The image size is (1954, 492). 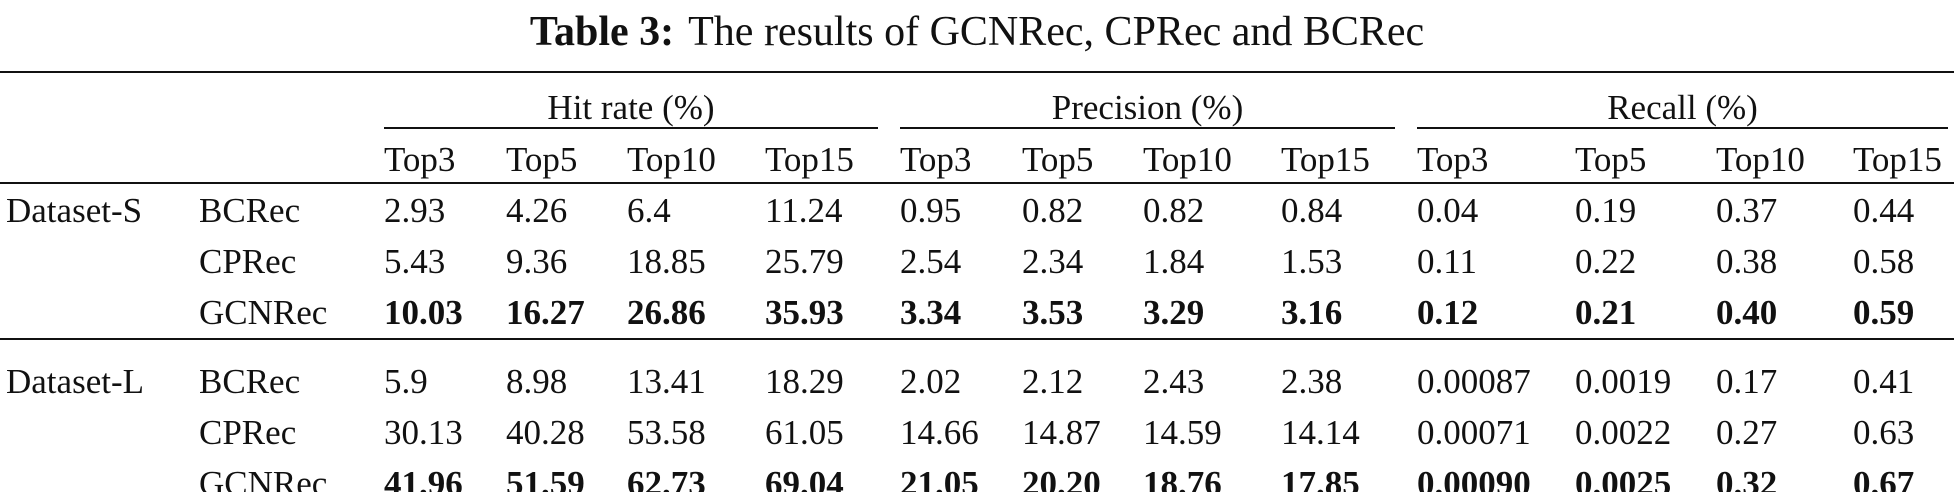 I want to click on group-header: Precision (%), so click(x=1147, y=107).